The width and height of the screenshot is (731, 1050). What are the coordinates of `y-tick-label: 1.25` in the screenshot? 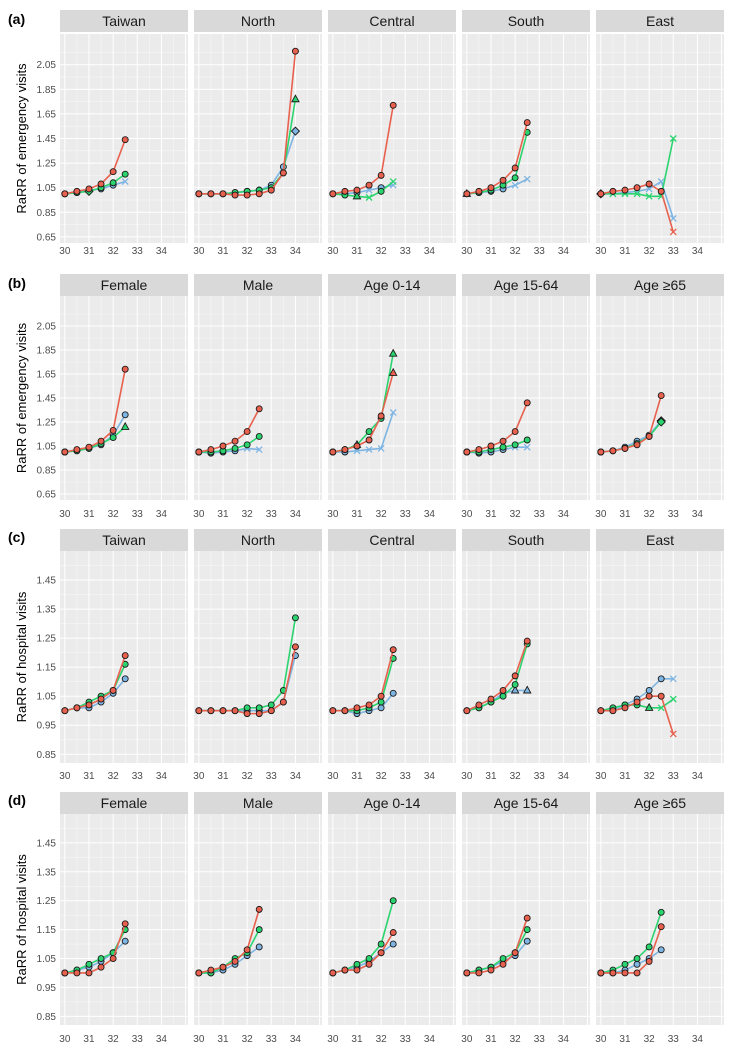 It's located at (47, 901).